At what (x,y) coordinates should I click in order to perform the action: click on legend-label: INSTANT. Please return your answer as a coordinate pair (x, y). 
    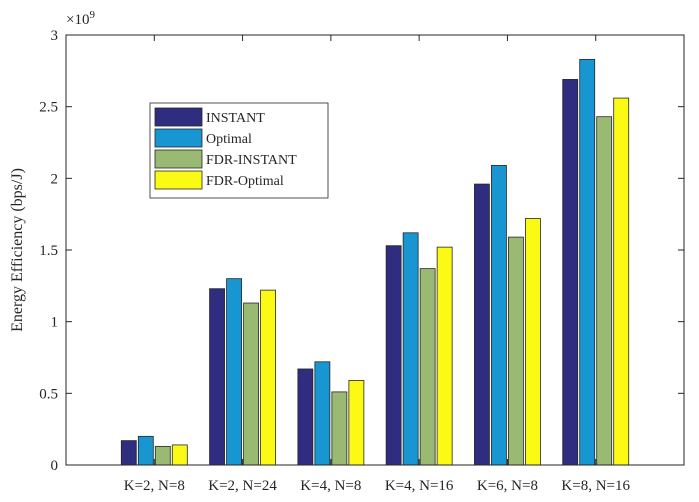
    Looking at the image, I should click on (235, 118).